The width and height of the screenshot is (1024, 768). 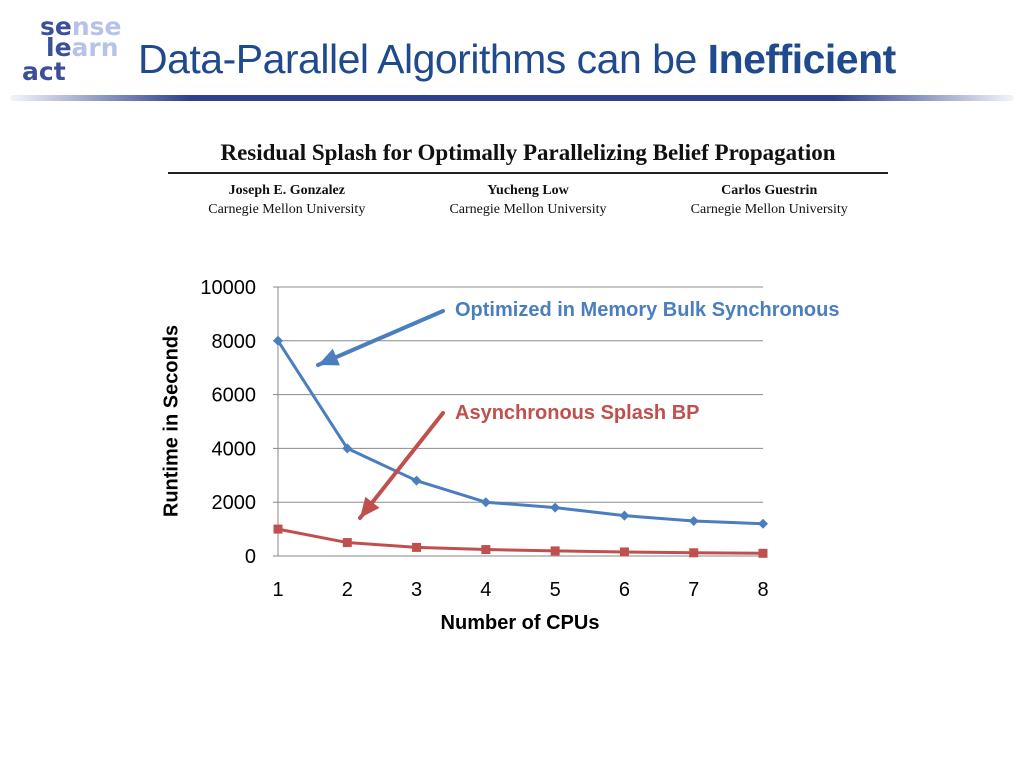 I want to click on y-axis-label: Runtime in Seconds, so click(x=171, y=421).